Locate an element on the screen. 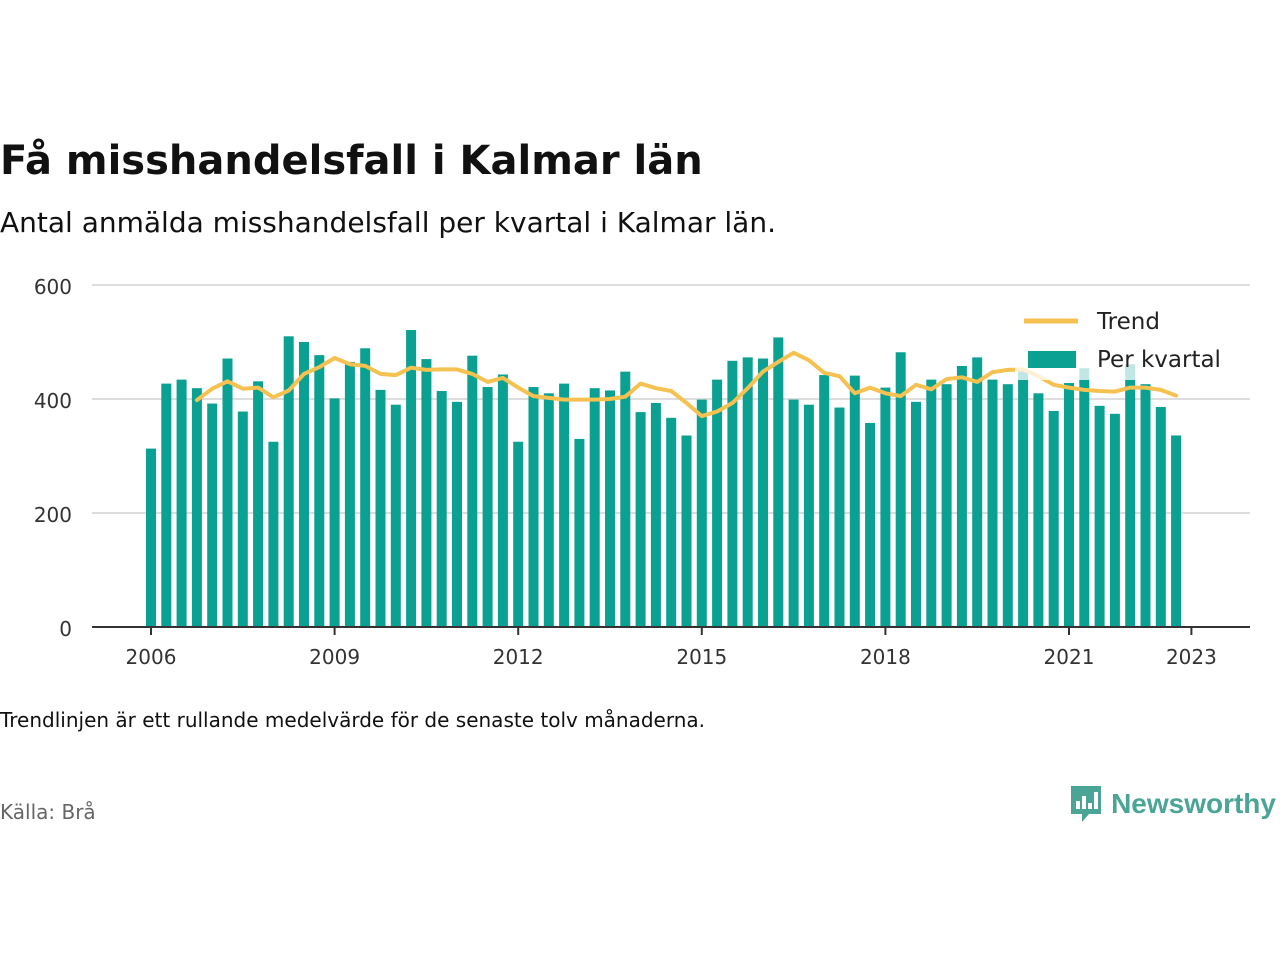 Image resolution: width=1280 pixels, height=960 pixels. x-tick-label: 2015 is located at coordinates (701, 657).